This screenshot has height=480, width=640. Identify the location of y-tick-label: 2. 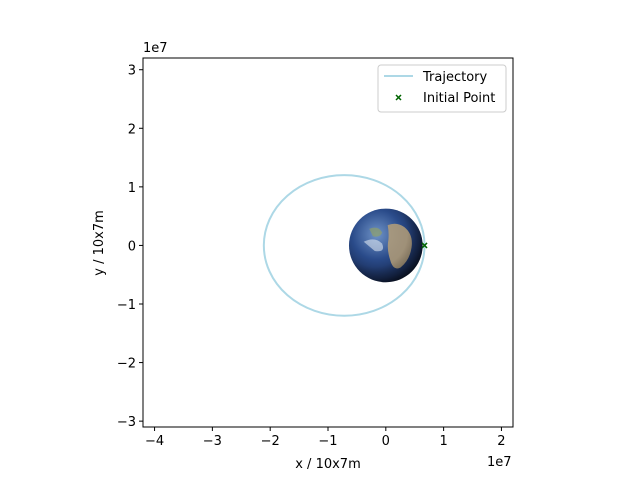
(132, 129).